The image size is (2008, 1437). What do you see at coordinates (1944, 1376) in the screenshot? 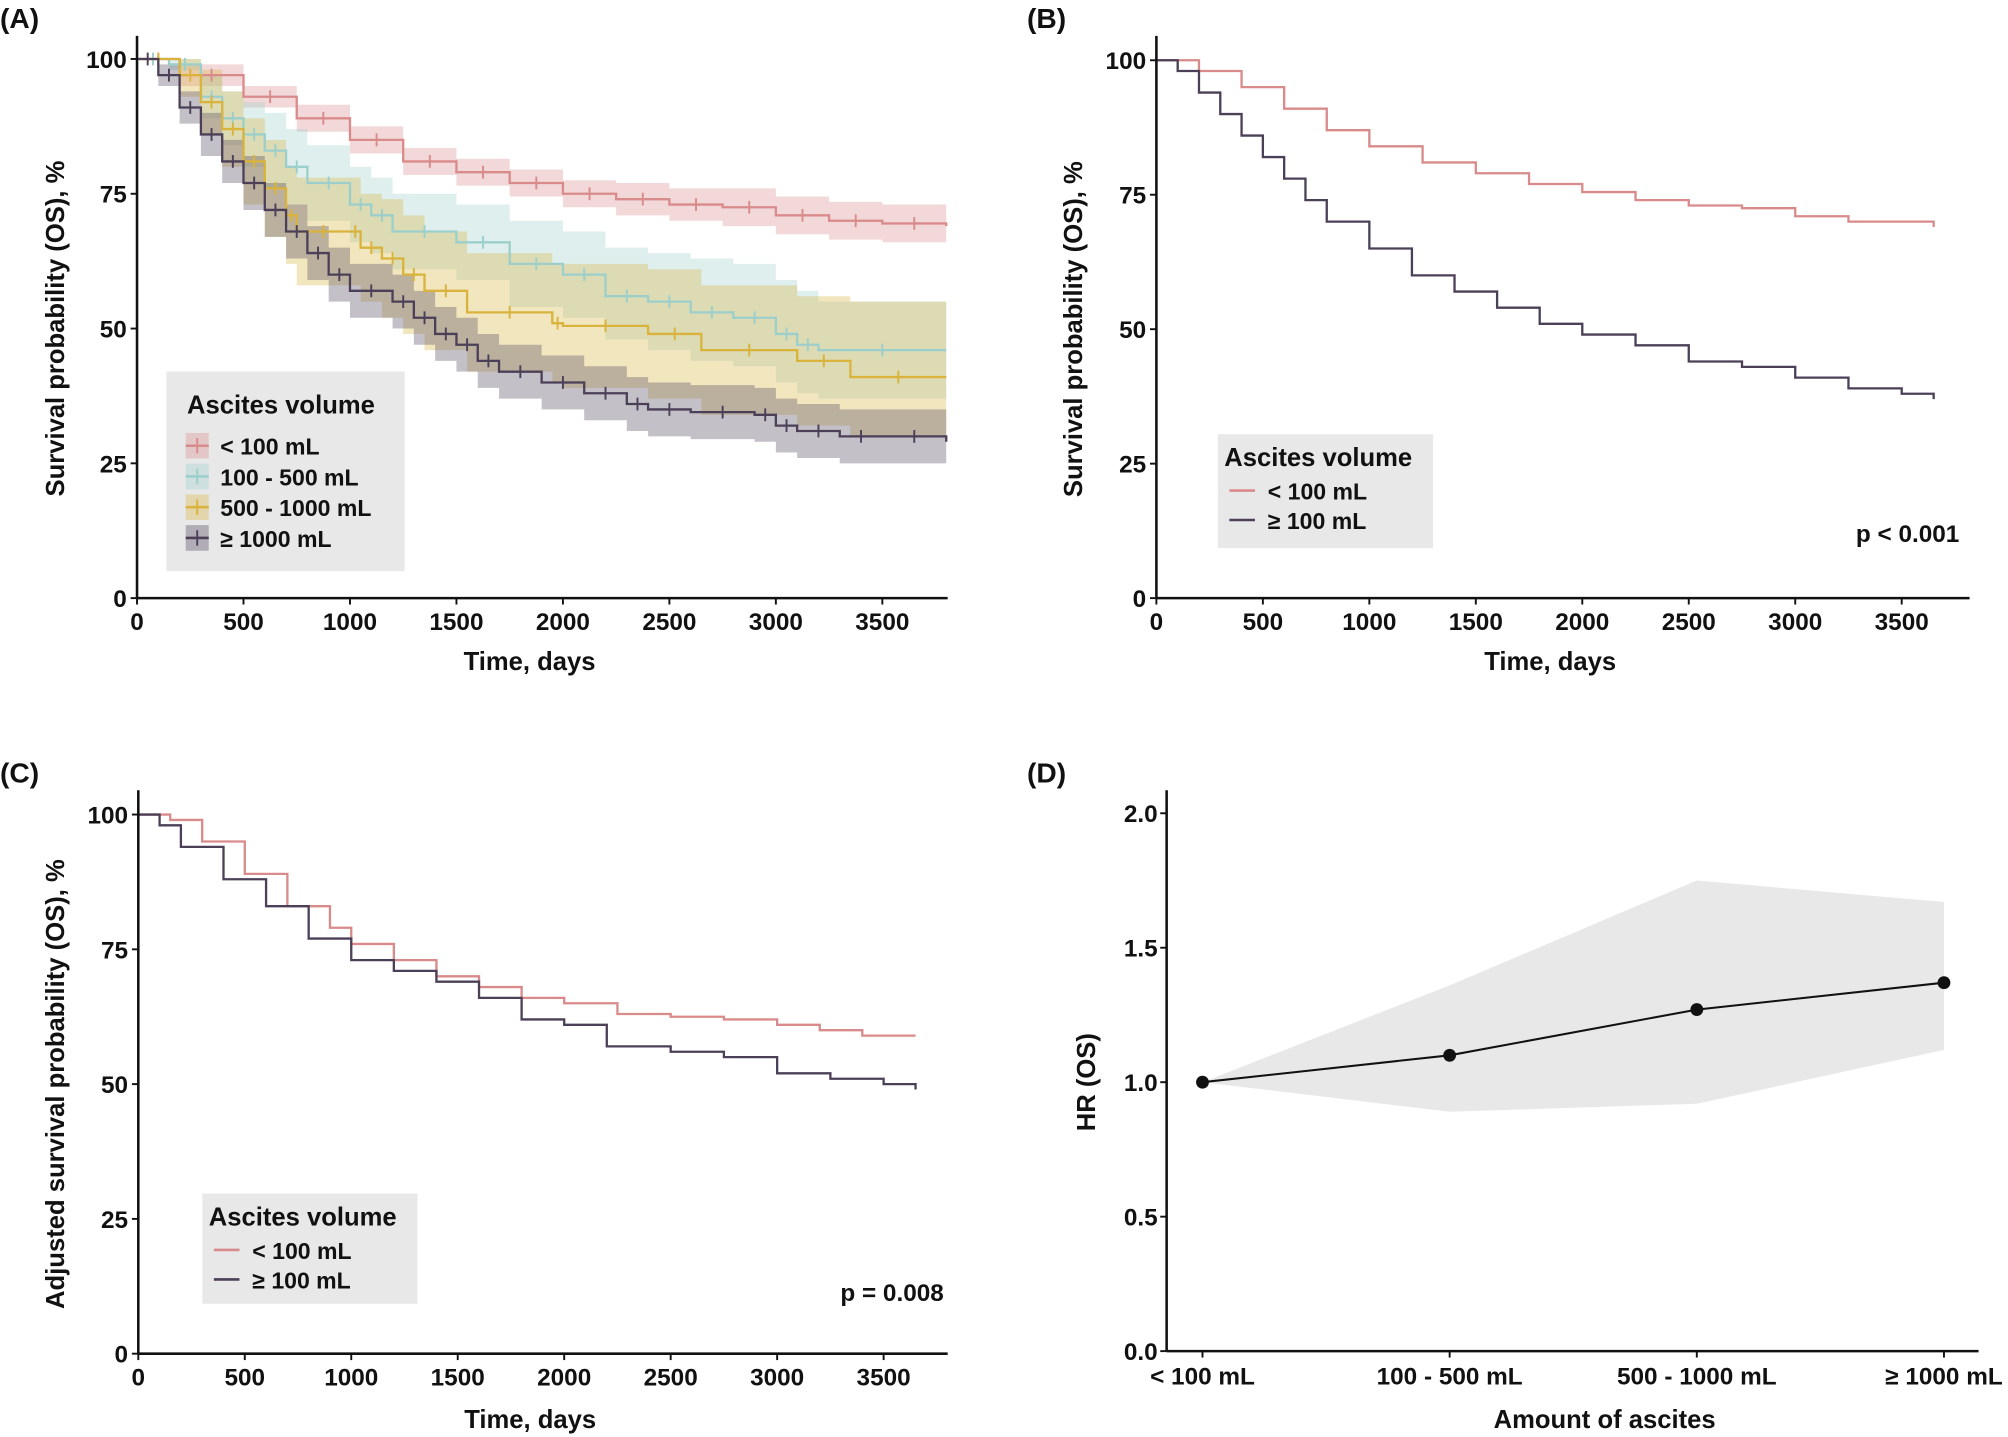
I see `x-tick-label: ≥ 1000 mL` at bounding box center [1944, 1376].